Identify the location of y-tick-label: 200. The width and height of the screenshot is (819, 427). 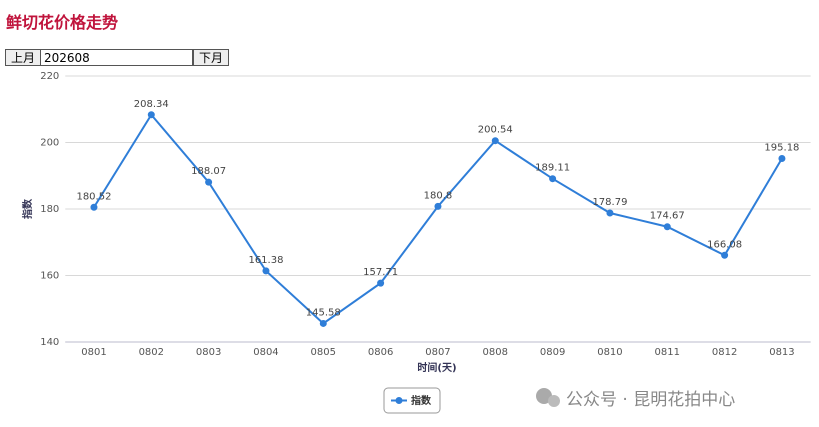
(49, 143).